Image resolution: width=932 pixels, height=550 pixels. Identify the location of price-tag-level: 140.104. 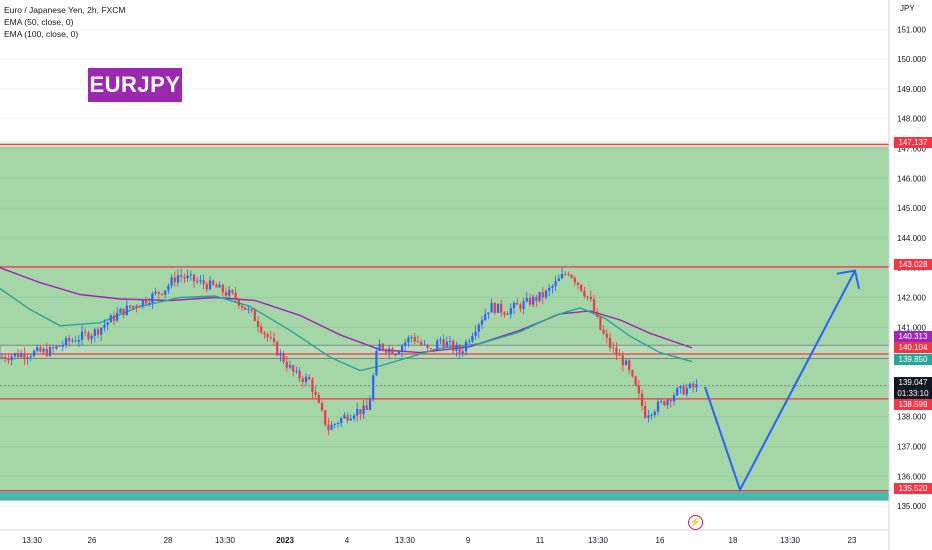
(913, 347).